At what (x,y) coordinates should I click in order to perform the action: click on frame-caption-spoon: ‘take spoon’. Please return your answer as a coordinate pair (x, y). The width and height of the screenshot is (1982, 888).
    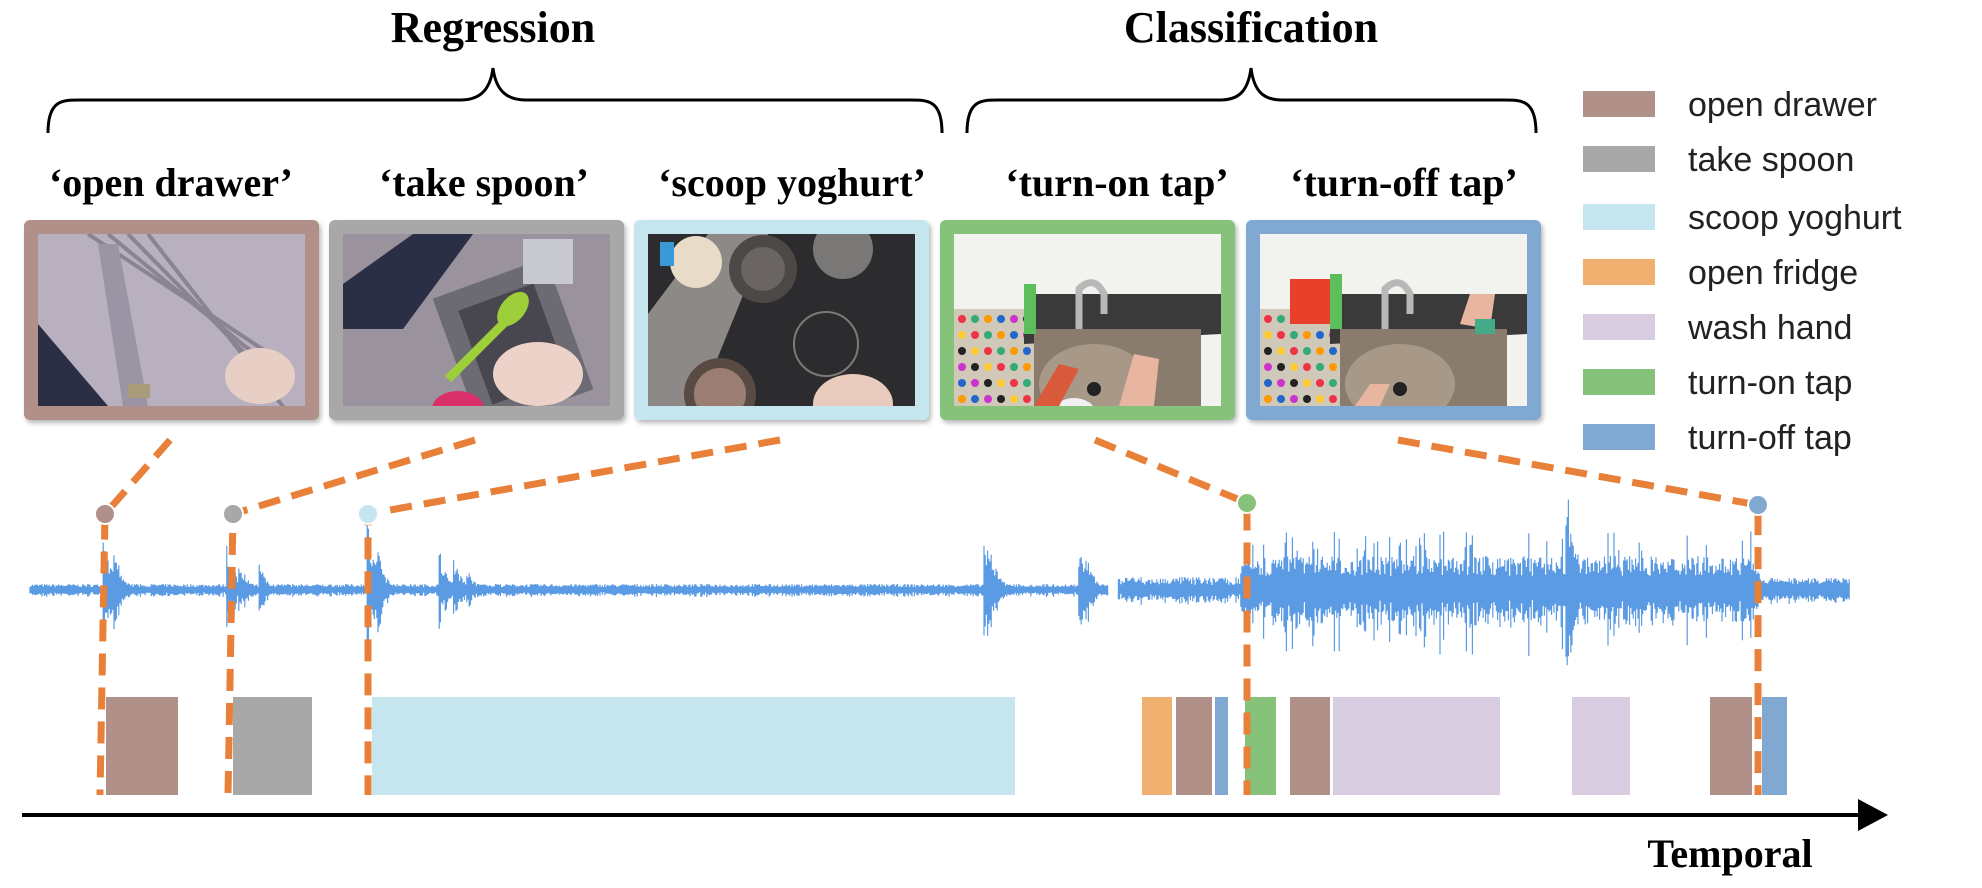
    Looking at the image, I should click on (484, 182).